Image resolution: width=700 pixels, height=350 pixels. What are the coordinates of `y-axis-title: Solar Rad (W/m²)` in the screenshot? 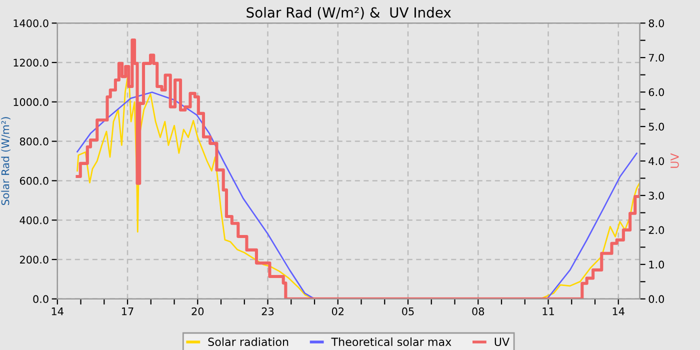 It's located at (5, 161).